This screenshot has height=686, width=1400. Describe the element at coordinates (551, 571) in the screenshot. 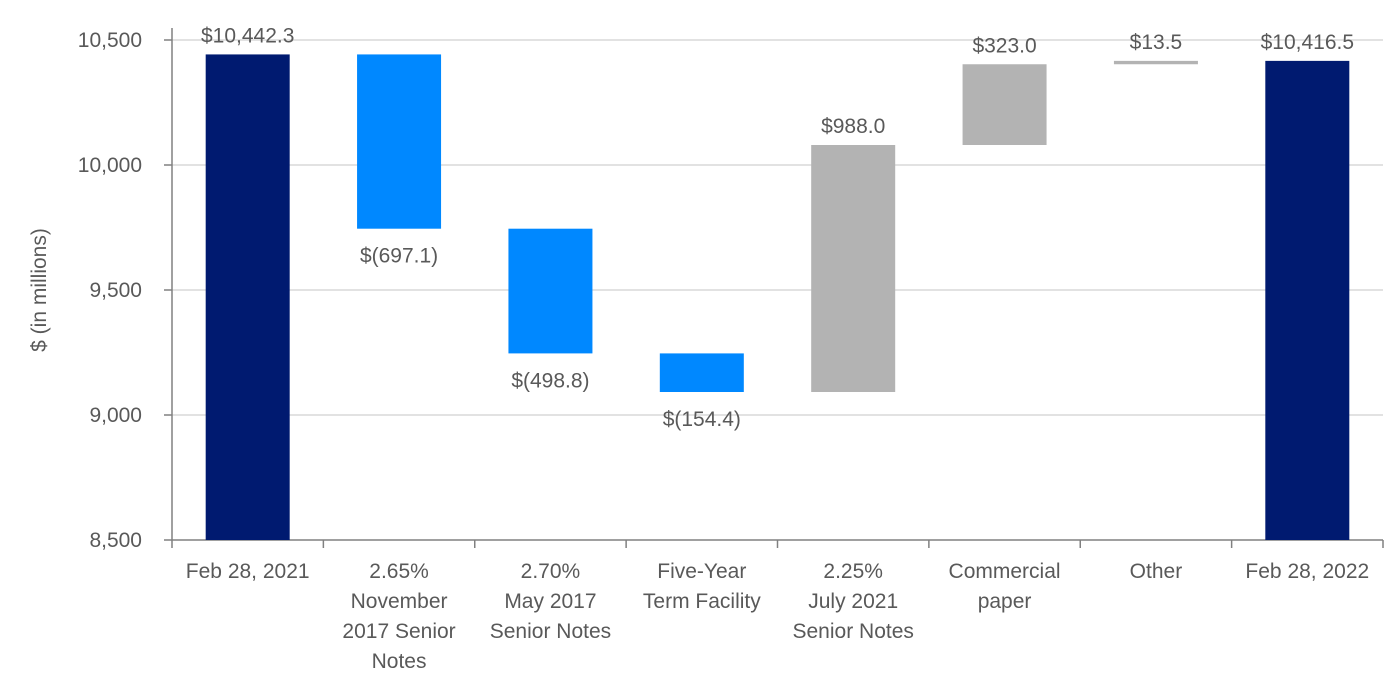

I see `x-category-label: 2.70%` at that location.